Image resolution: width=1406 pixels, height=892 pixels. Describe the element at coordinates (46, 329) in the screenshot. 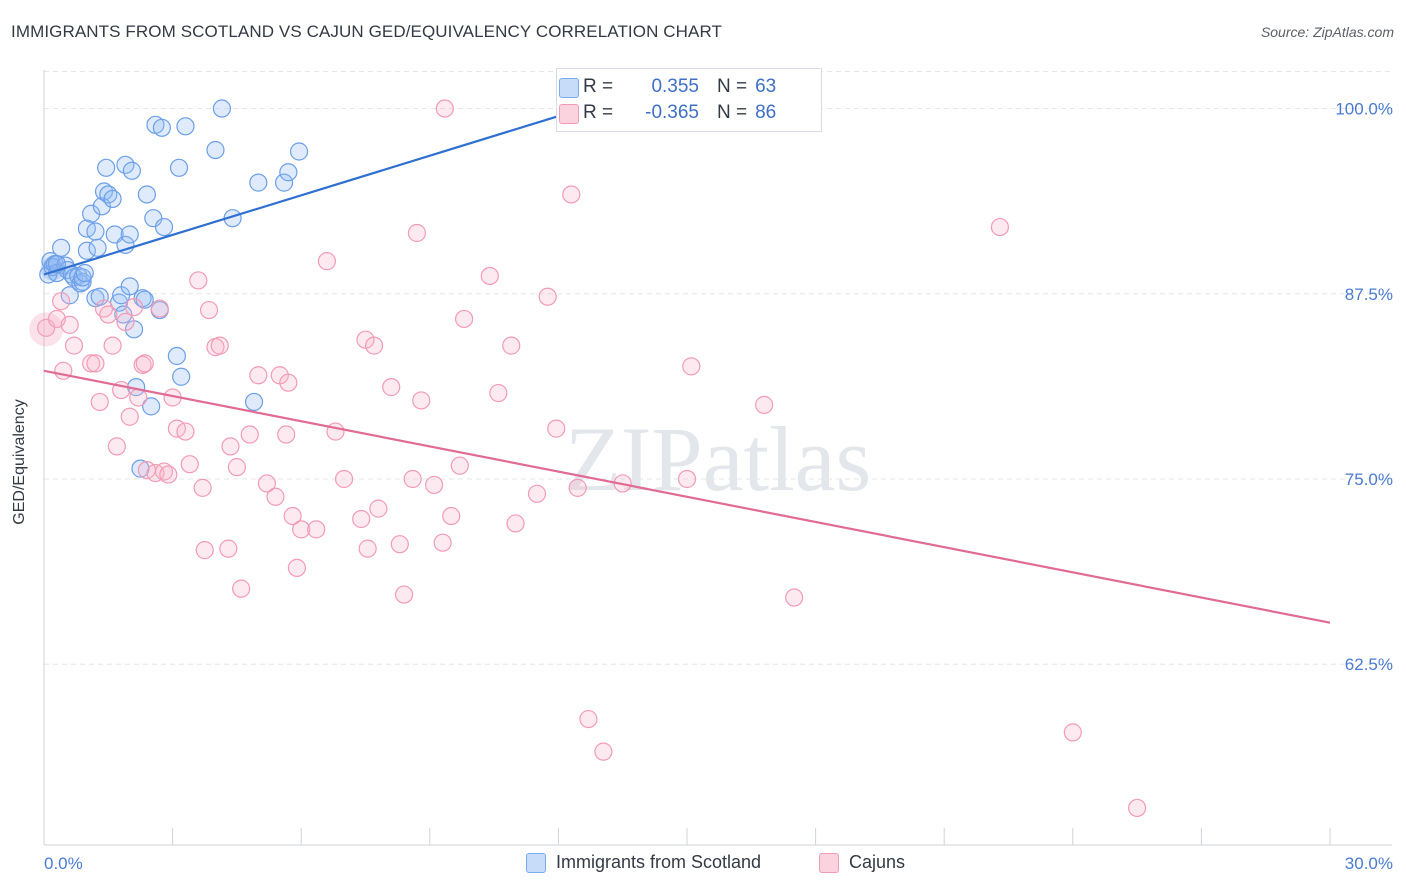

I see `cajun-cluster-point` at that location.